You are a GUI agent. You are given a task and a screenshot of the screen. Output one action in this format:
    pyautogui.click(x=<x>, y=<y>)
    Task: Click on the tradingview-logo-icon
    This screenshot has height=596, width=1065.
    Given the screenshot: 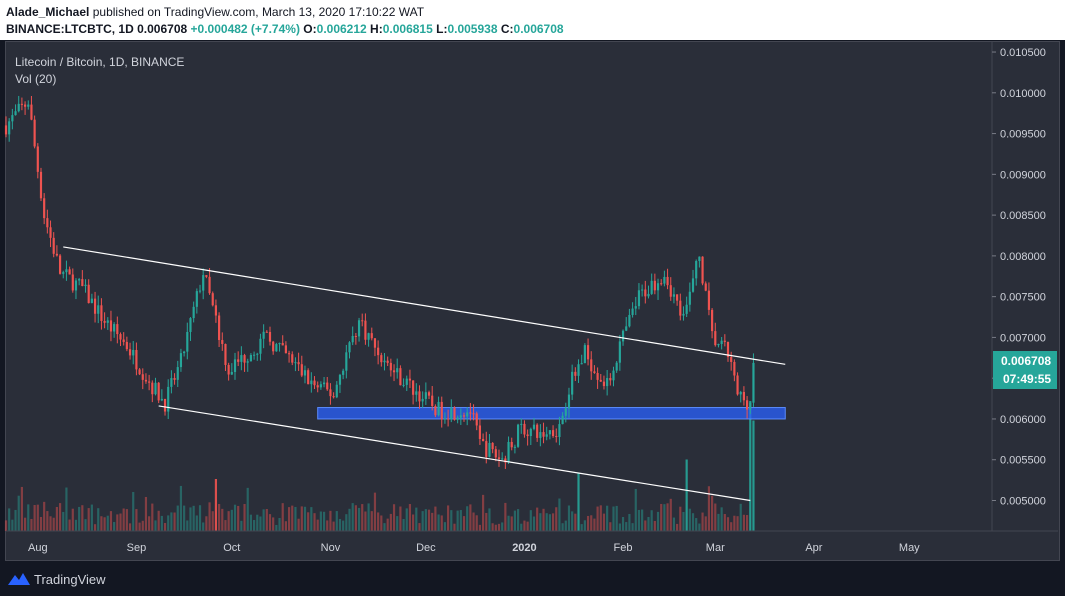 What is the action you would take?
    pyautogui.click(x=19, y=578)
    